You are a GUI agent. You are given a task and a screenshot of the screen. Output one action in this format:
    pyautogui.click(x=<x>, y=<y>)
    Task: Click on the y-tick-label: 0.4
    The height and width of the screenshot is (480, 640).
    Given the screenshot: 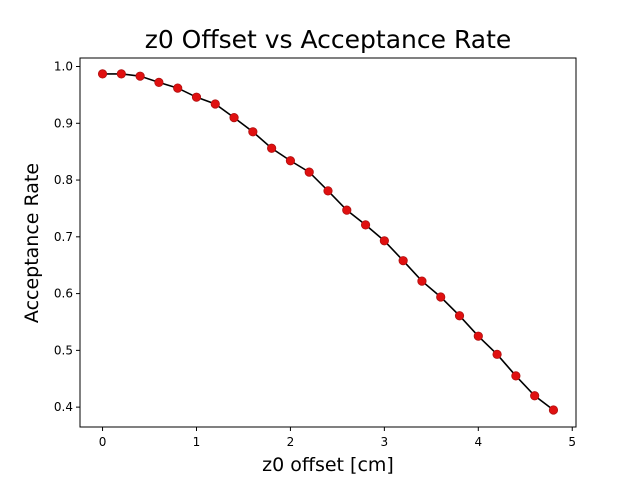 What is the action you would take?
    pyautogui.click(x=63, y=407)
    